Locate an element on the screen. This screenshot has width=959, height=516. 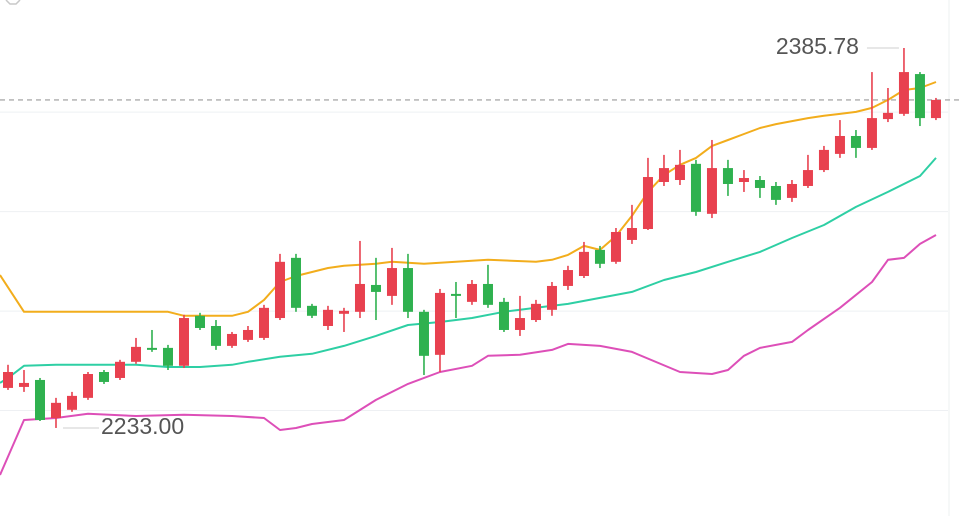
annotation-label: 2233.00 is located at coordinates (142, 426).